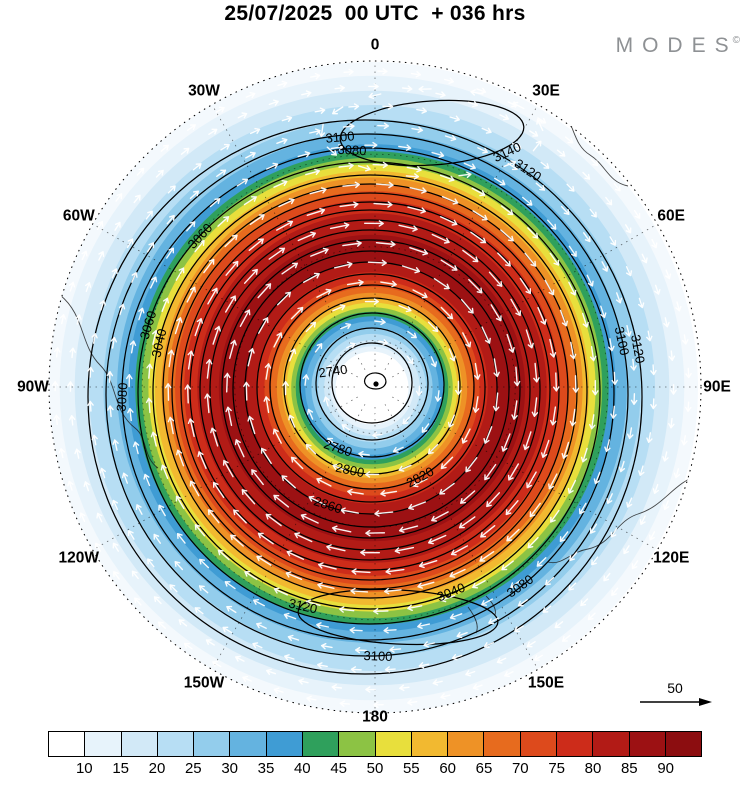 The image size is (750, 787). What do you see at coordinates (230, 768) in the screenshot?
I see `colorbar-tick-label: 30` at bounding box center [230, 768].